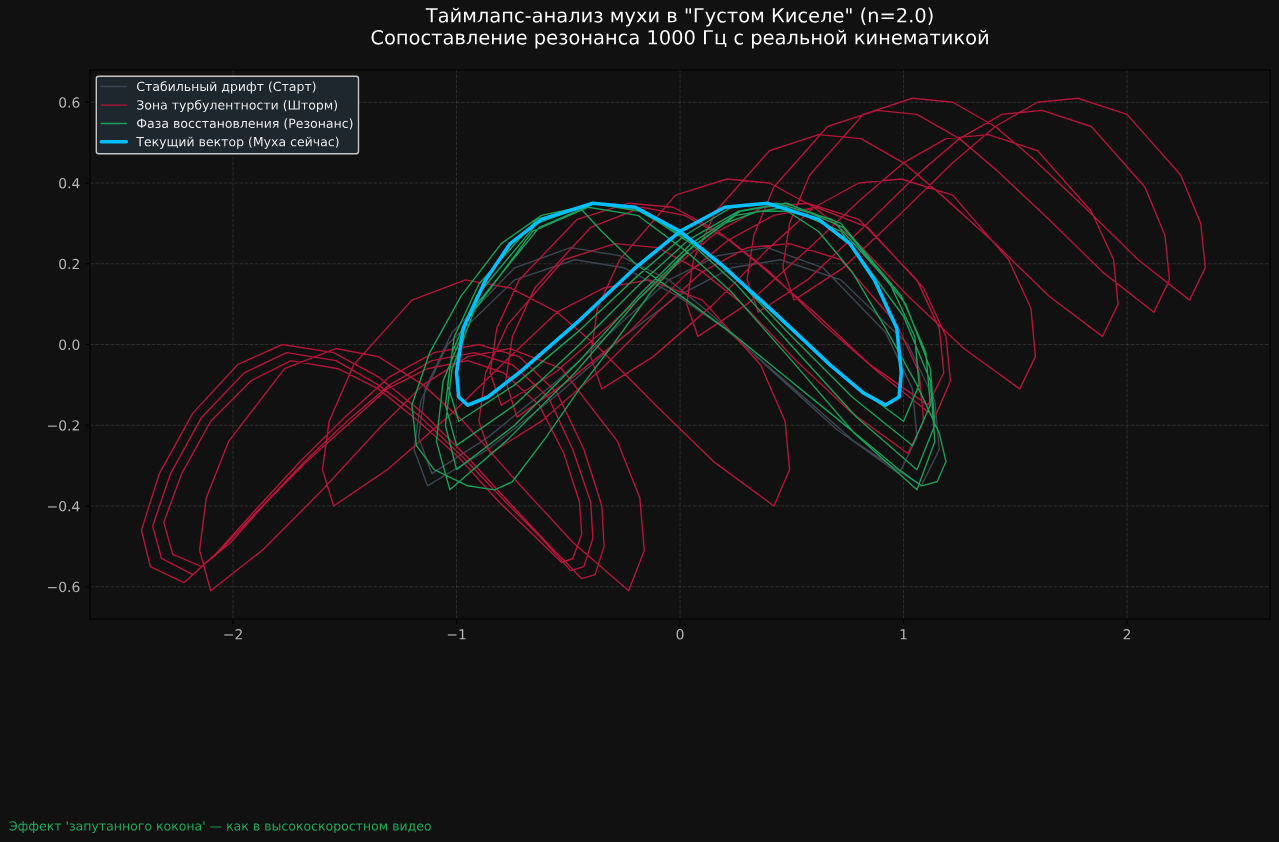  What do you see at coordinates (63, 425) in the screenshot?
I see `y-tick-label: −0.2` at bounding box center [63, 425].